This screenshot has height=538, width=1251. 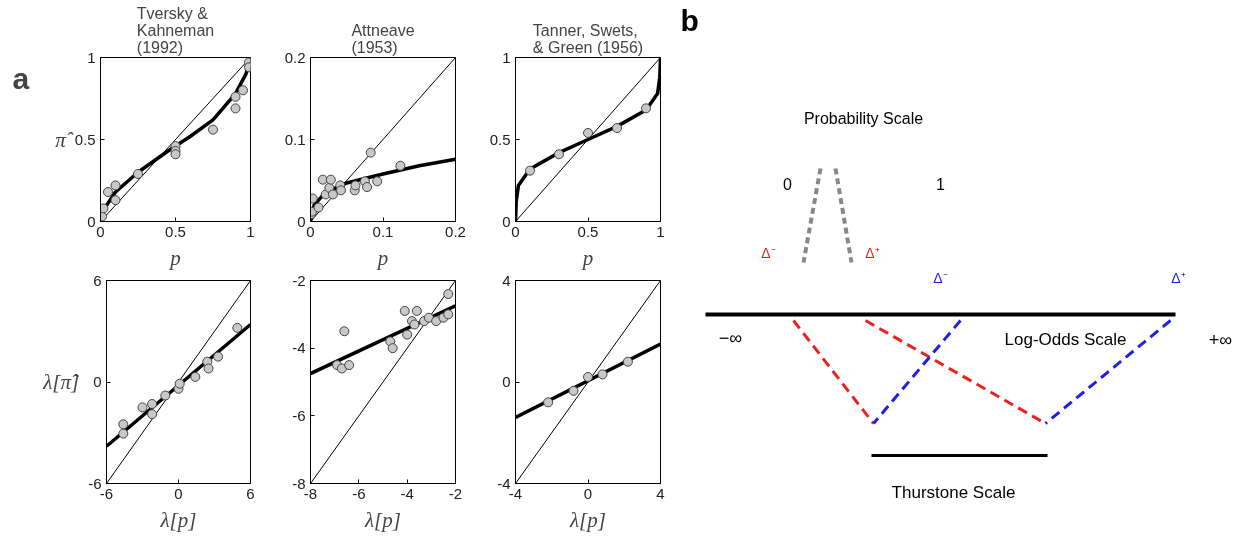 I want to click on x-tick-label: 0.2, so click(x=455, y=231).